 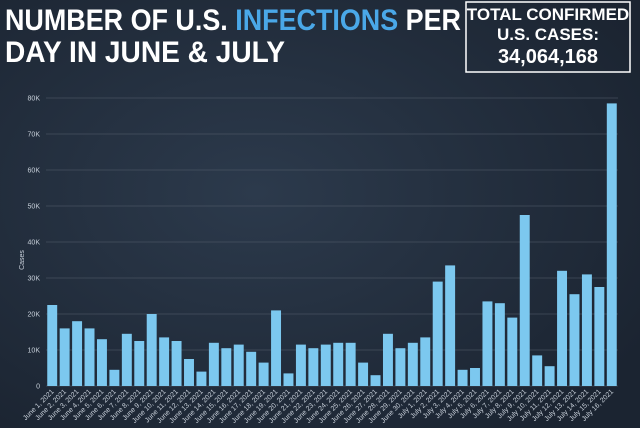 I want to click on y-tick-label: 80K, so click(x=34, y=99).